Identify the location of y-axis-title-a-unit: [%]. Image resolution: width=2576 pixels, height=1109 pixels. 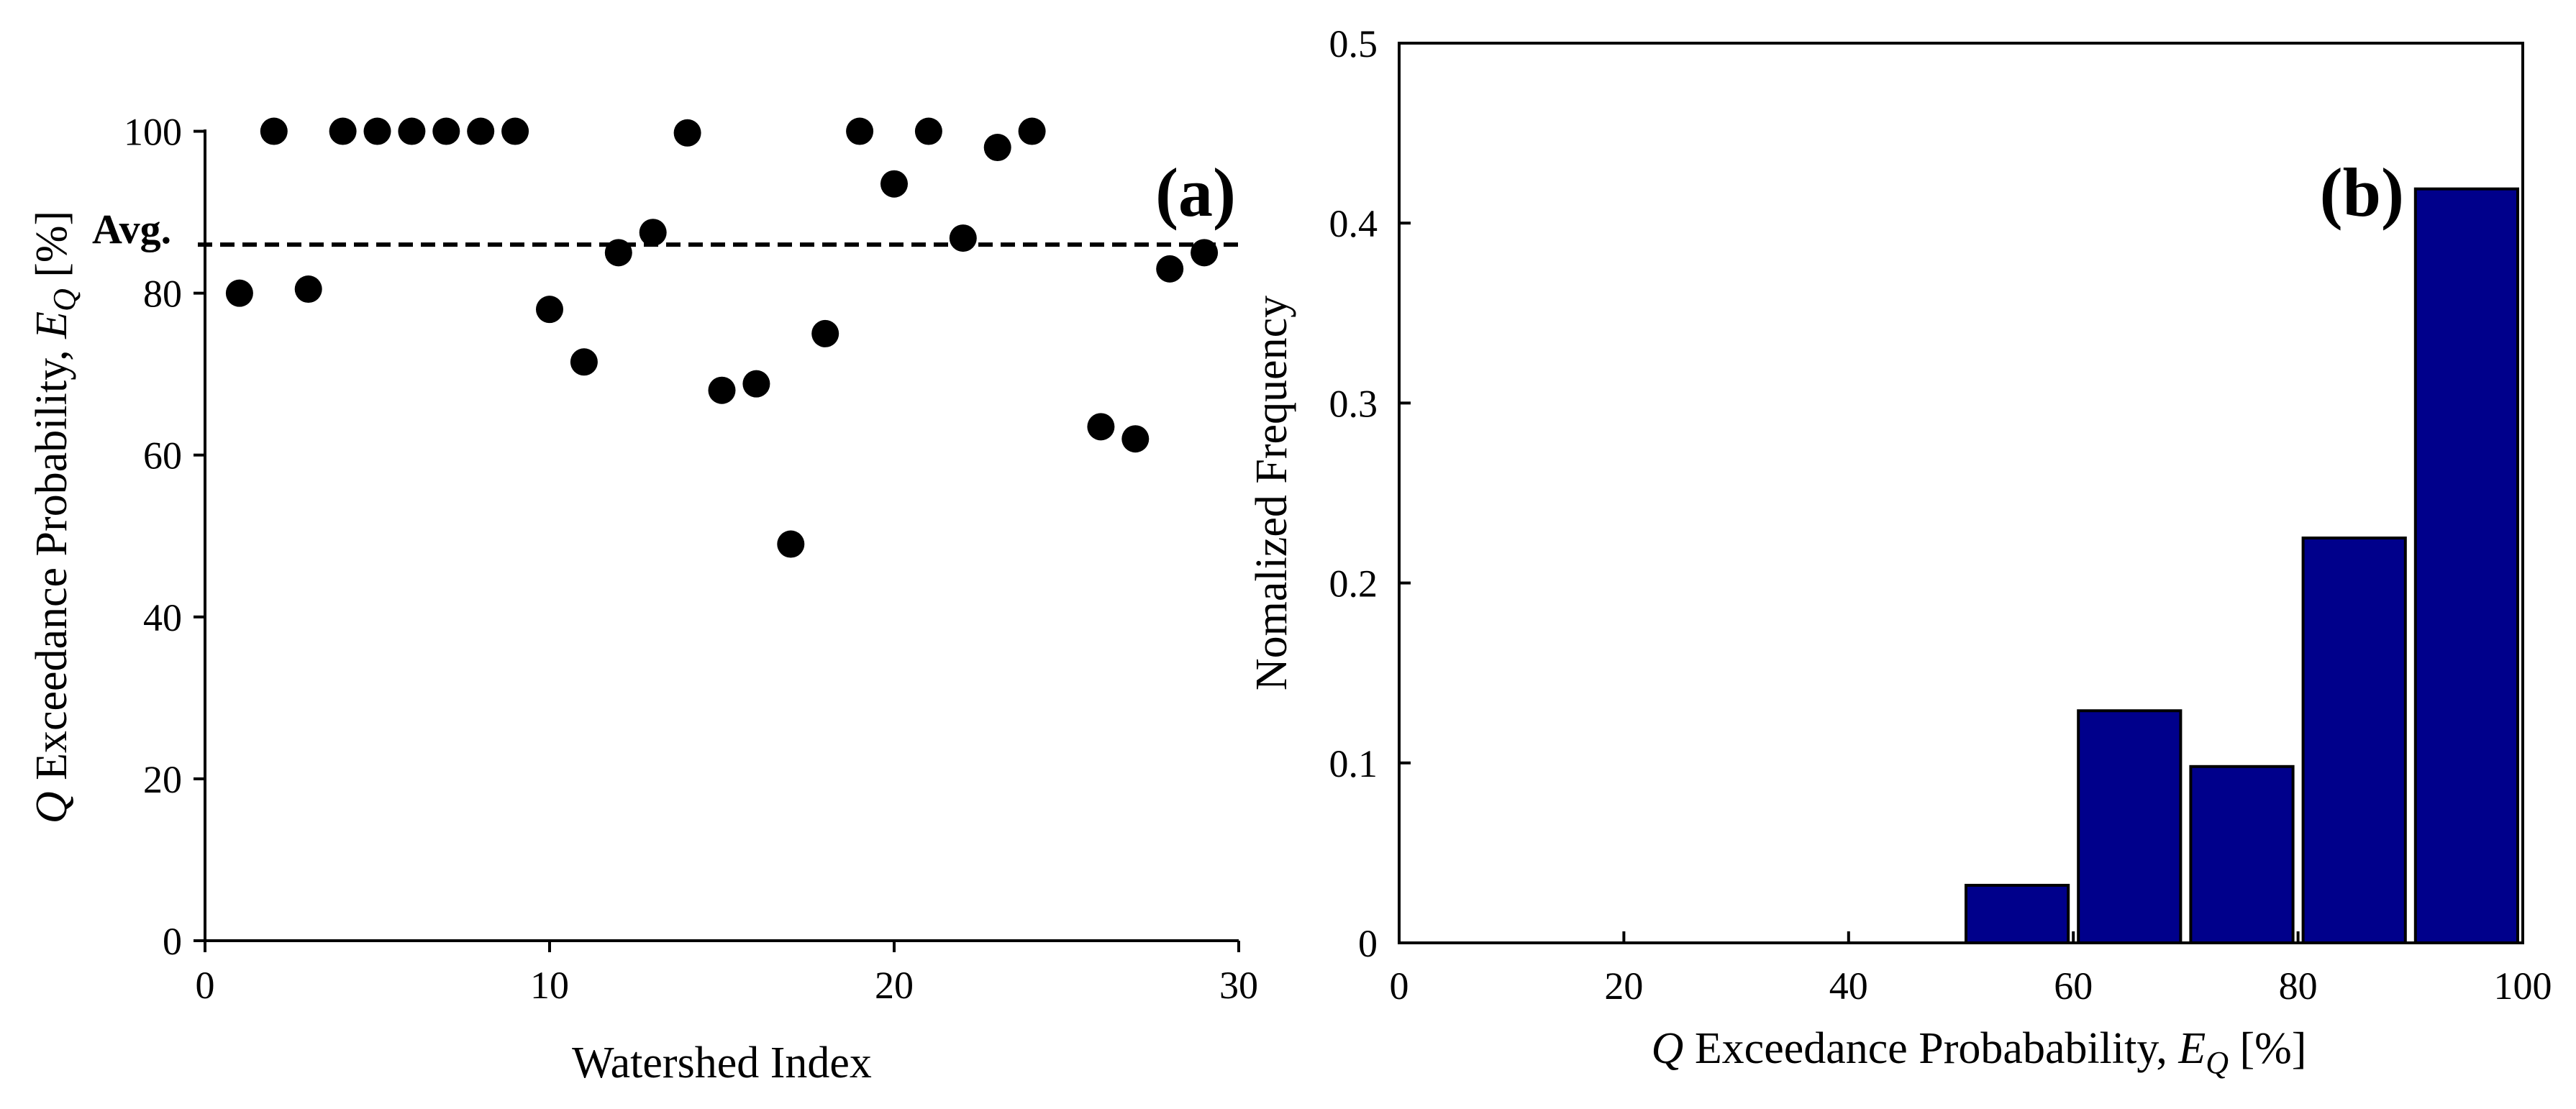
(52, 249).